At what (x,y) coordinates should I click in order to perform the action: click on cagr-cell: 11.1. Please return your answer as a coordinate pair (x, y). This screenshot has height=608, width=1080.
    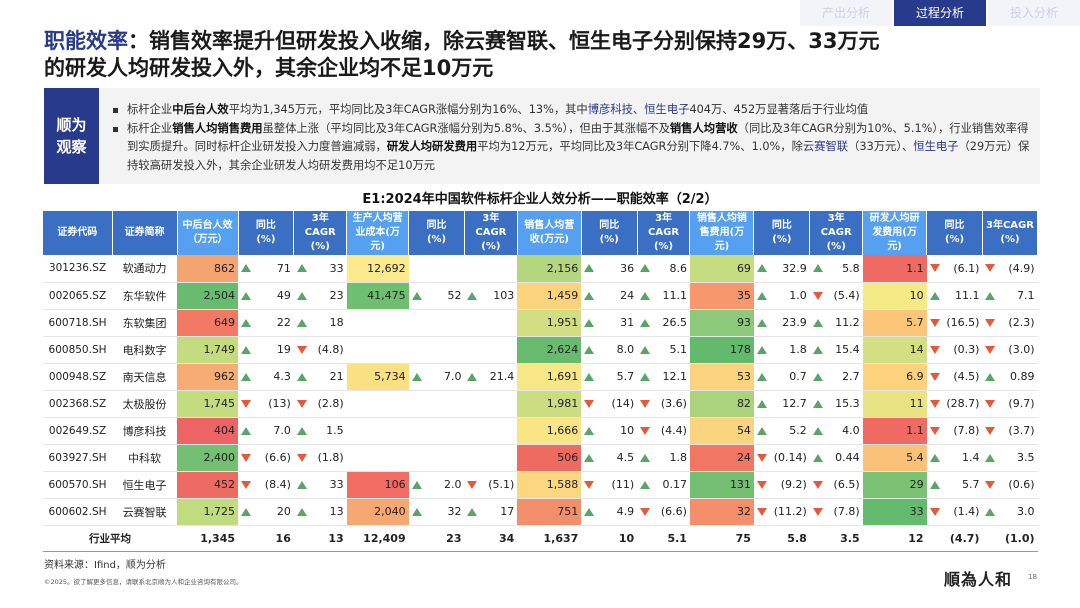
    Looking at the image, I should click on (663, 296).